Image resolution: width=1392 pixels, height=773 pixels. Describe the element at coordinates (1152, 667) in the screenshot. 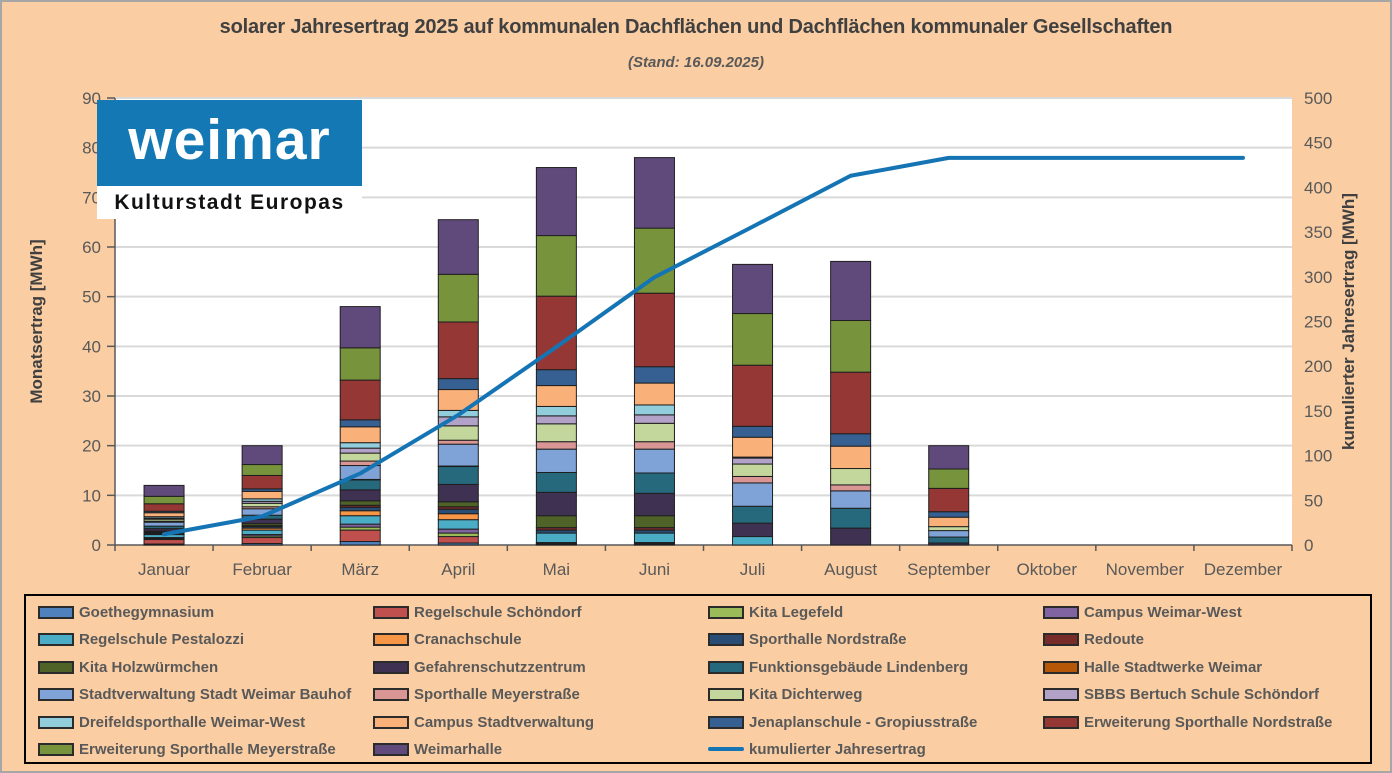

I see `legend-item-halle-stadtwerke-weimar: Halle Stadtwerke Weimar` at that location.